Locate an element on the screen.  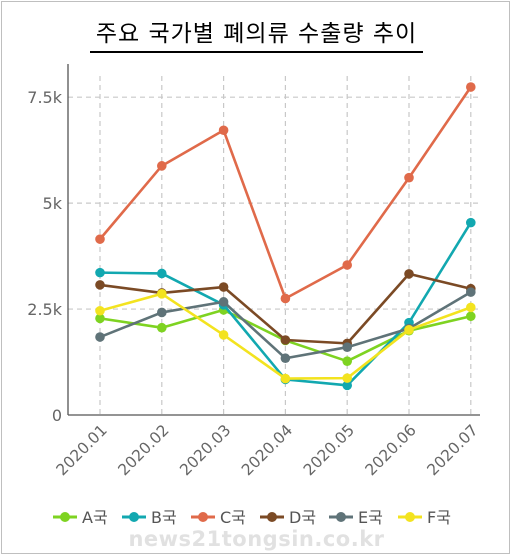
y-tick-label: 7.5k is located at coordinates (44, 97).